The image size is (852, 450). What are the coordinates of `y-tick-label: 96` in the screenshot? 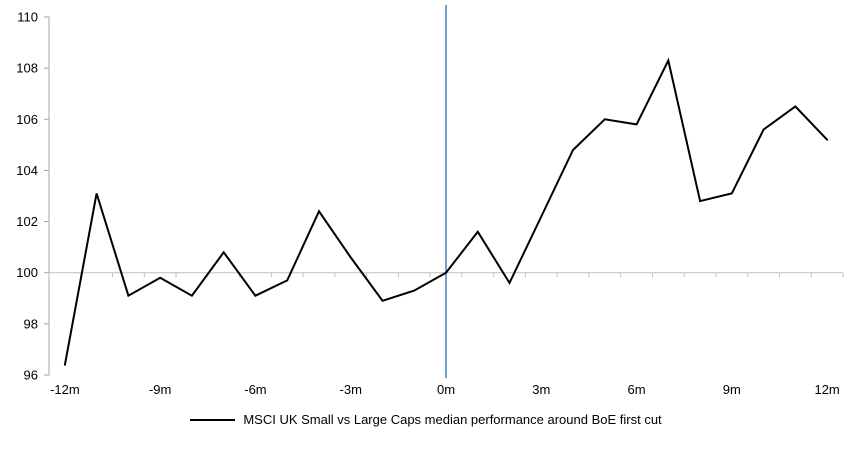 It's located at (31, 375).